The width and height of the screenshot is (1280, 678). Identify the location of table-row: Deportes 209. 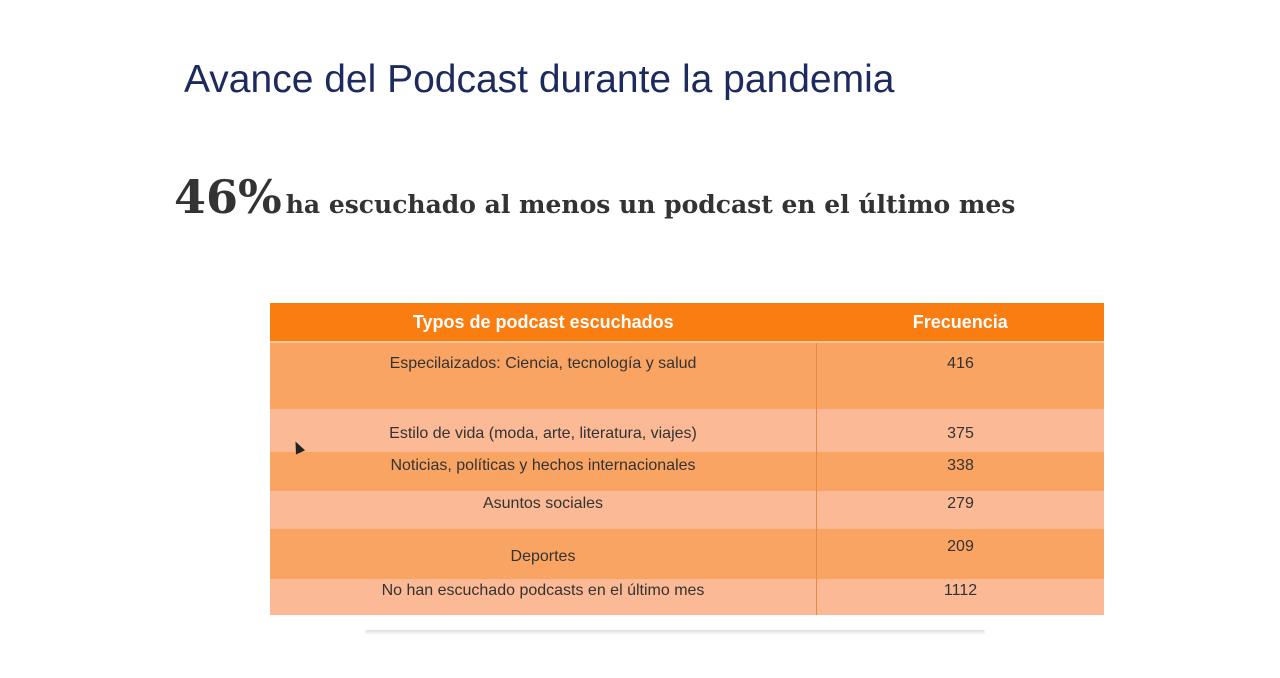
(687, 554).